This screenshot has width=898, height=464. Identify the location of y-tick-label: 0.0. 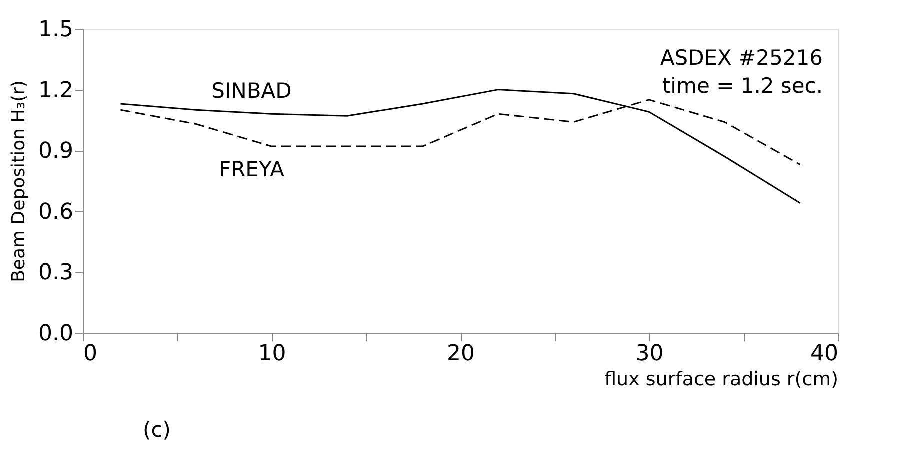
(56, 334).